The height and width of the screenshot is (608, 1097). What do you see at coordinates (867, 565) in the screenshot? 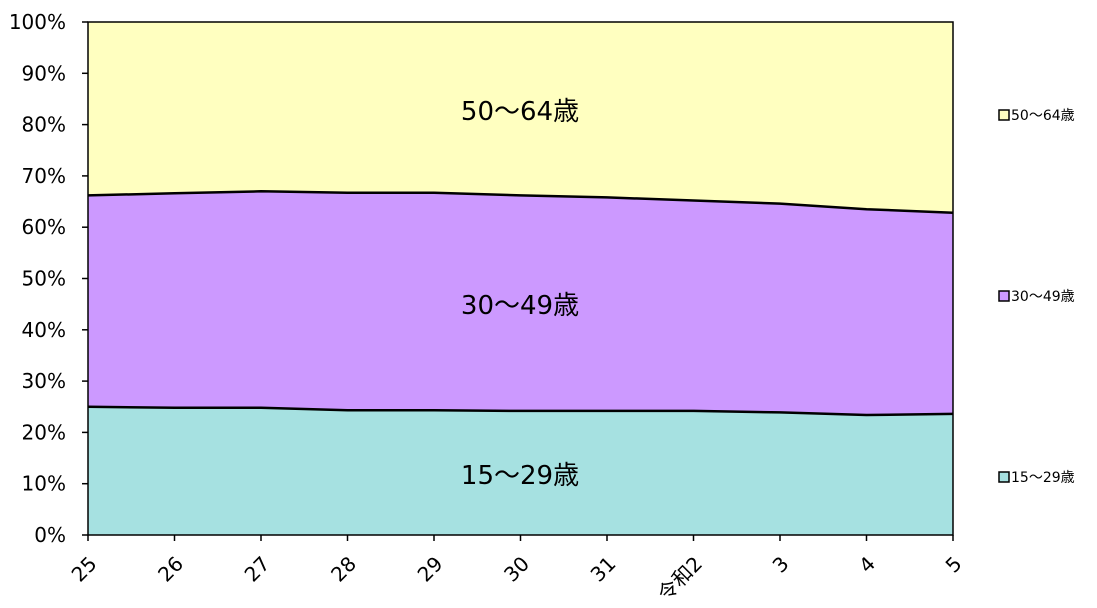
I see `x-tick-label: 4` at bounding box center [867, 565].